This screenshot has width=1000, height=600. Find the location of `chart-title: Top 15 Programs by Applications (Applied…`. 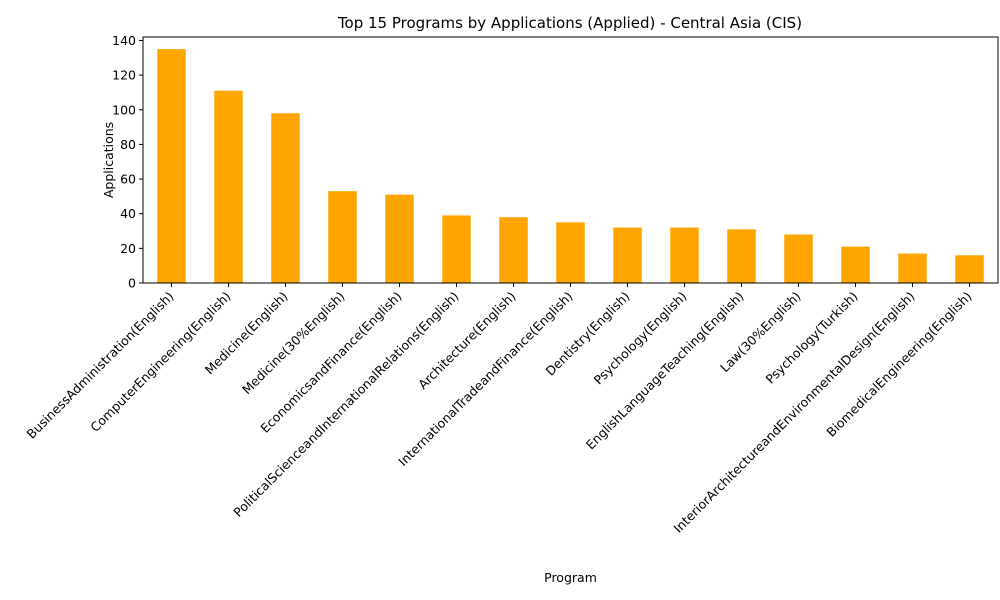

chart-title: Top 15 Programs by Applications (Applied… is located at coordinates (569, 23).